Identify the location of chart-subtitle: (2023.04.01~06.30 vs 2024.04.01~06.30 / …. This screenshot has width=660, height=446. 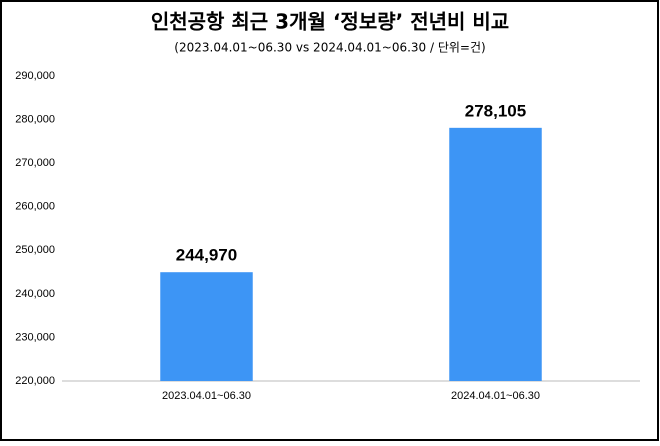
(329, 48).